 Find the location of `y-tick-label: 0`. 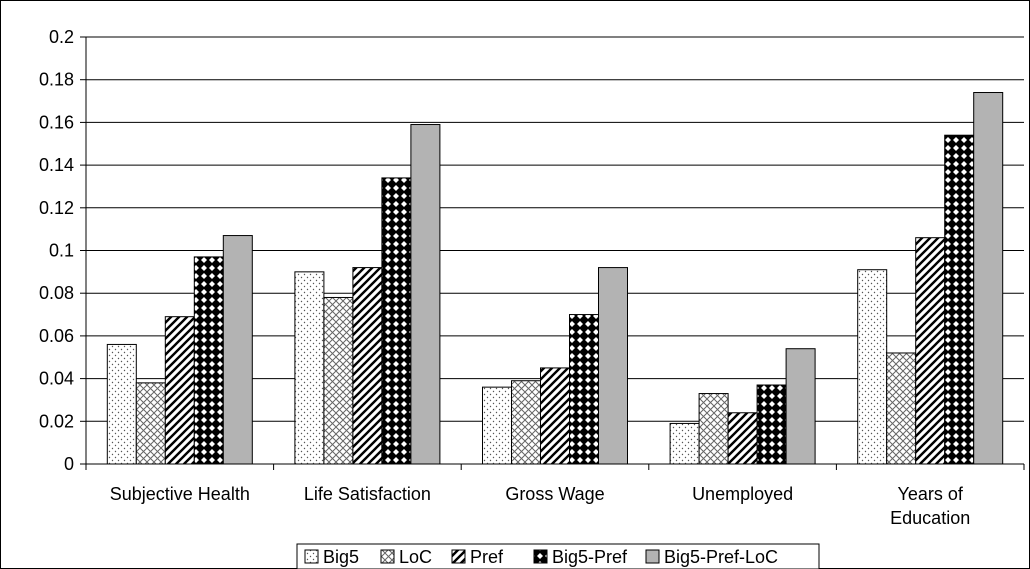

y-tick-label: 0 is located at coordinates (69, 464).